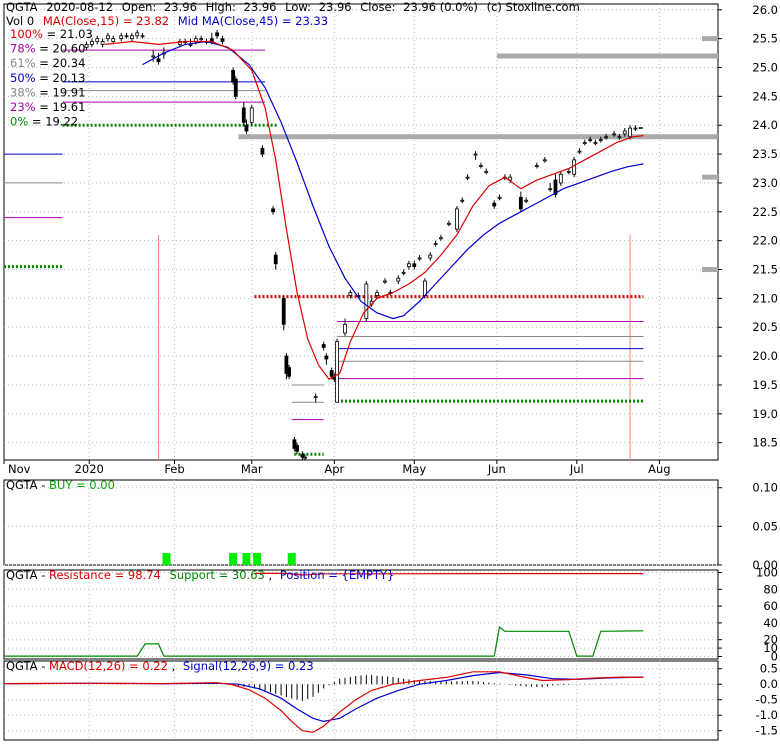 The height and width of the screenshot is (745, 780). I want to click on buy-y-ticks: 0.00 0.05 0.10, so click(748, 526).